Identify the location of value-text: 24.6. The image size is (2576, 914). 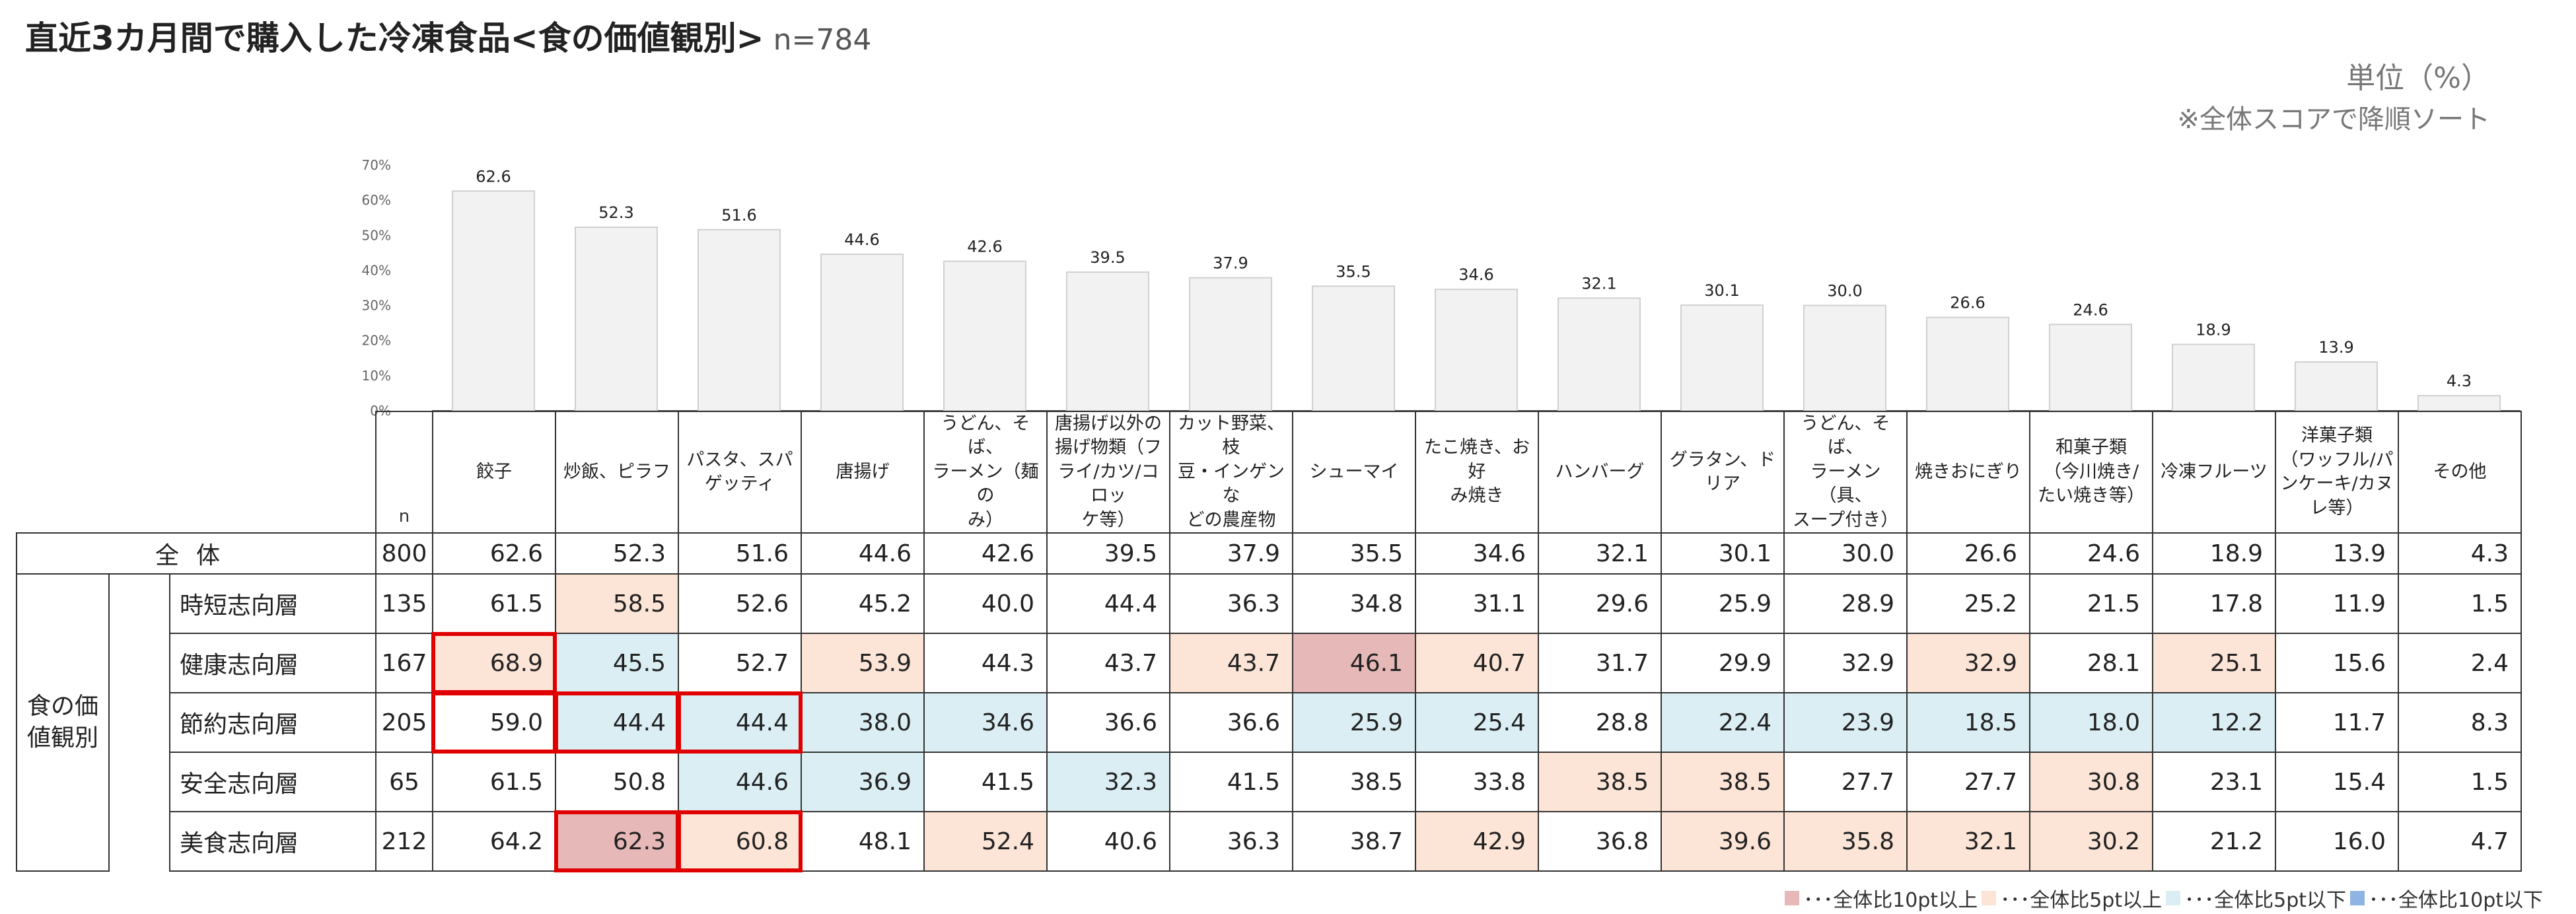
(2114, 553).